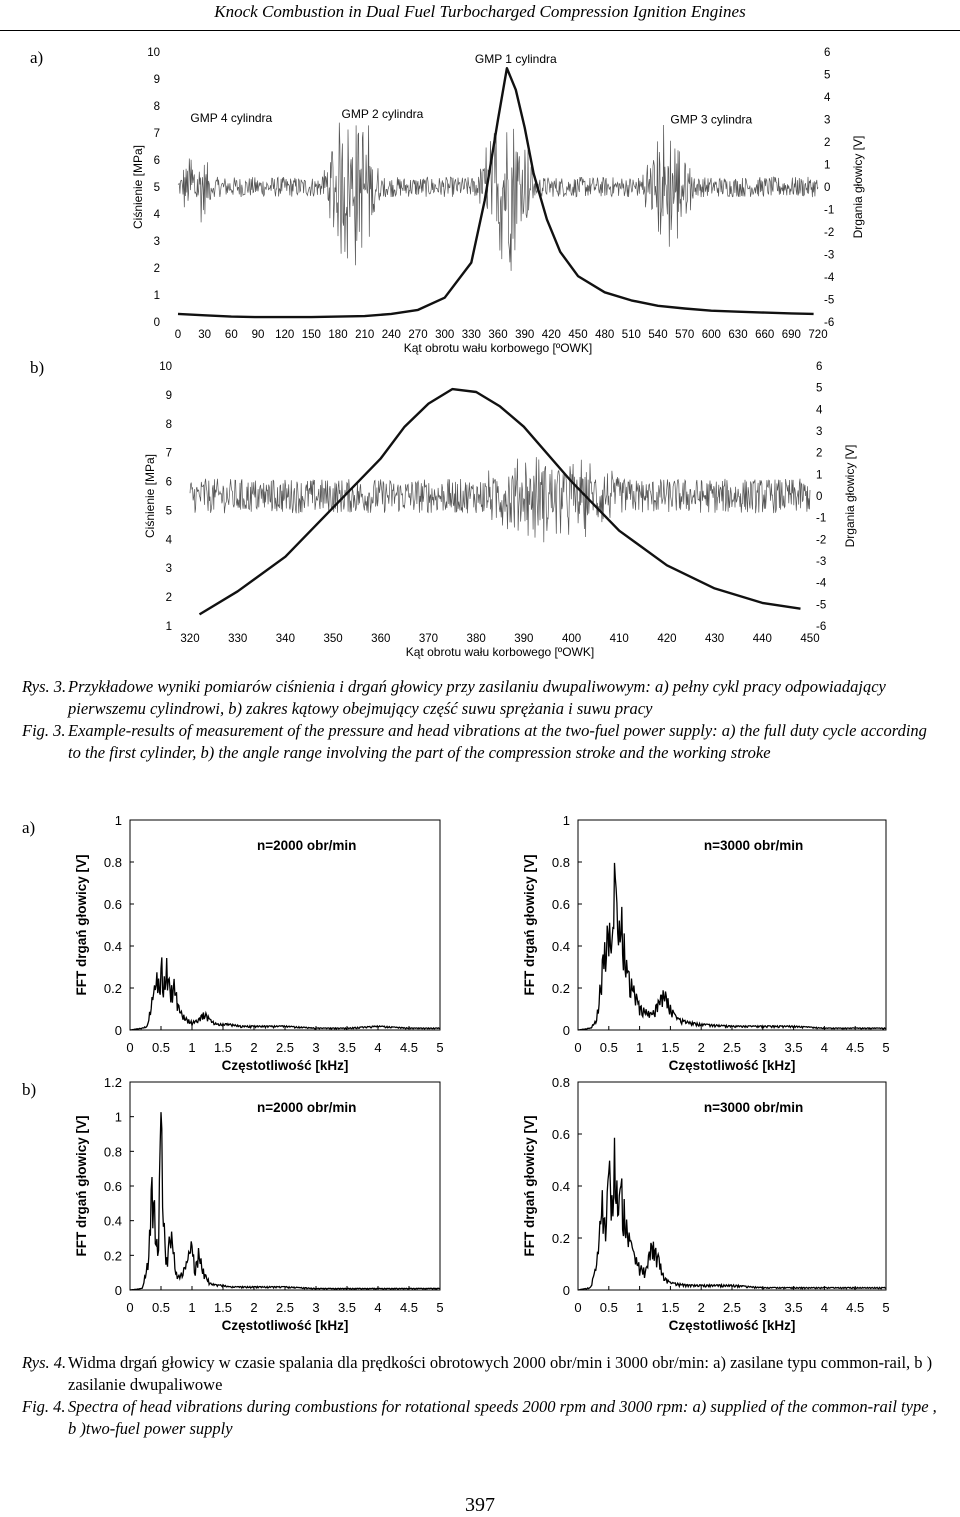 This screenshot has width=960, height=1517. I want to click on y2-tick-label: 2, so click(819, 454).